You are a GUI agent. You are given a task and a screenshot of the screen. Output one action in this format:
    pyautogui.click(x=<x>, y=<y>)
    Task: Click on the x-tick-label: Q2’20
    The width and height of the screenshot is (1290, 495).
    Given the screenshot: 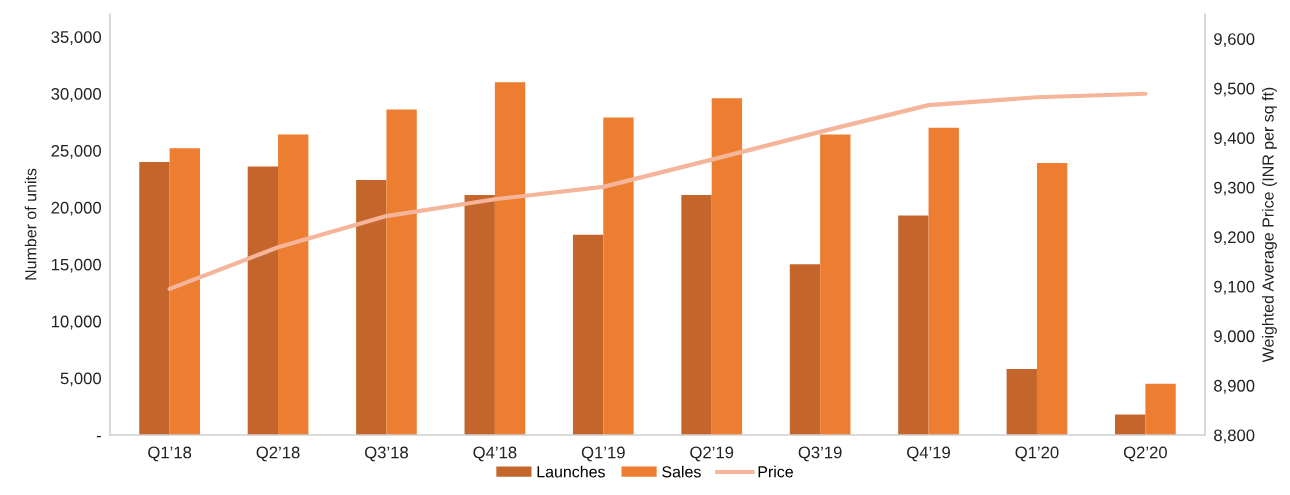 What is the action you would take?
    pyautogui.click(x=1145, y=454)
    